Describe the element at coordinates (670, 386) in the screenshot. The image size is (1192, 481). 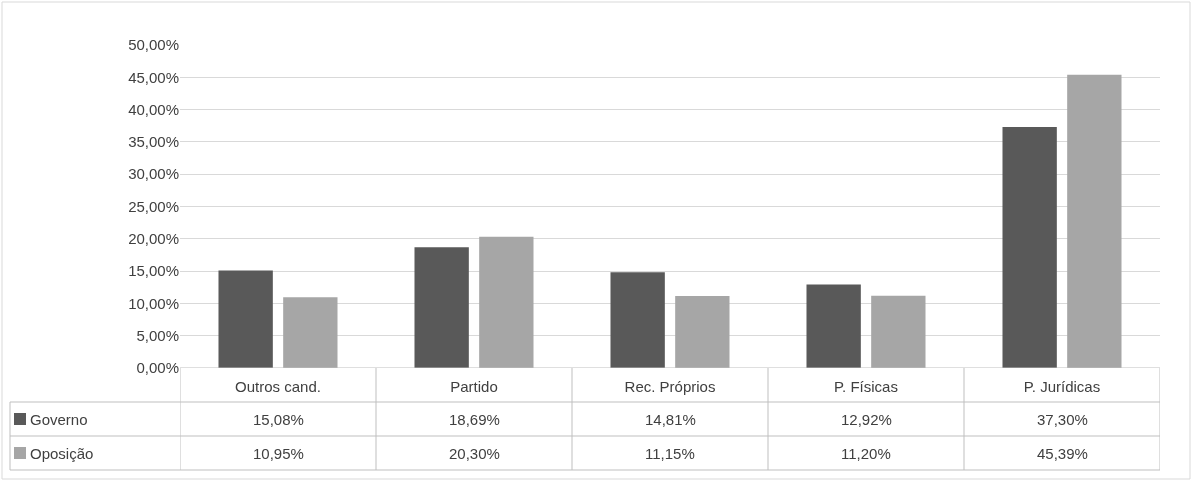
I see `x-tick-label: Rec. Próprios` at that location.